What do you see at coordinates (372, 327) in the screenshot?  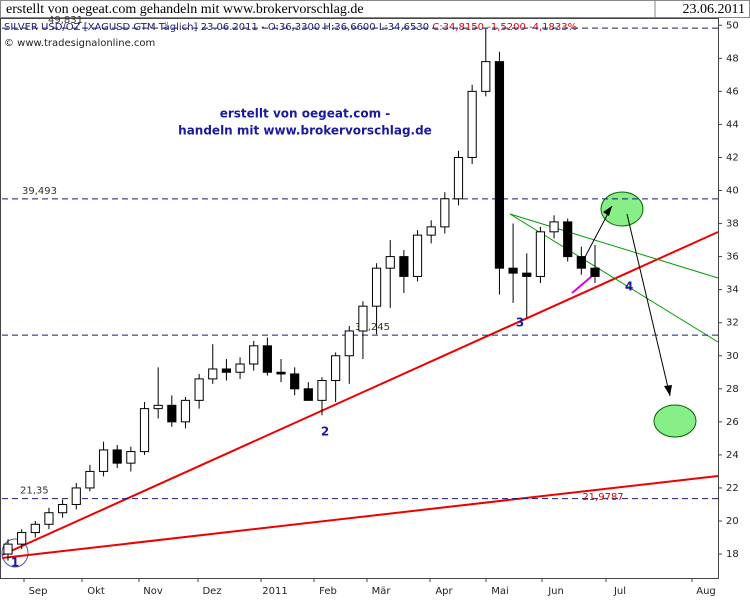 I see `level-label: 31,245` at bounding box center [372, 327].